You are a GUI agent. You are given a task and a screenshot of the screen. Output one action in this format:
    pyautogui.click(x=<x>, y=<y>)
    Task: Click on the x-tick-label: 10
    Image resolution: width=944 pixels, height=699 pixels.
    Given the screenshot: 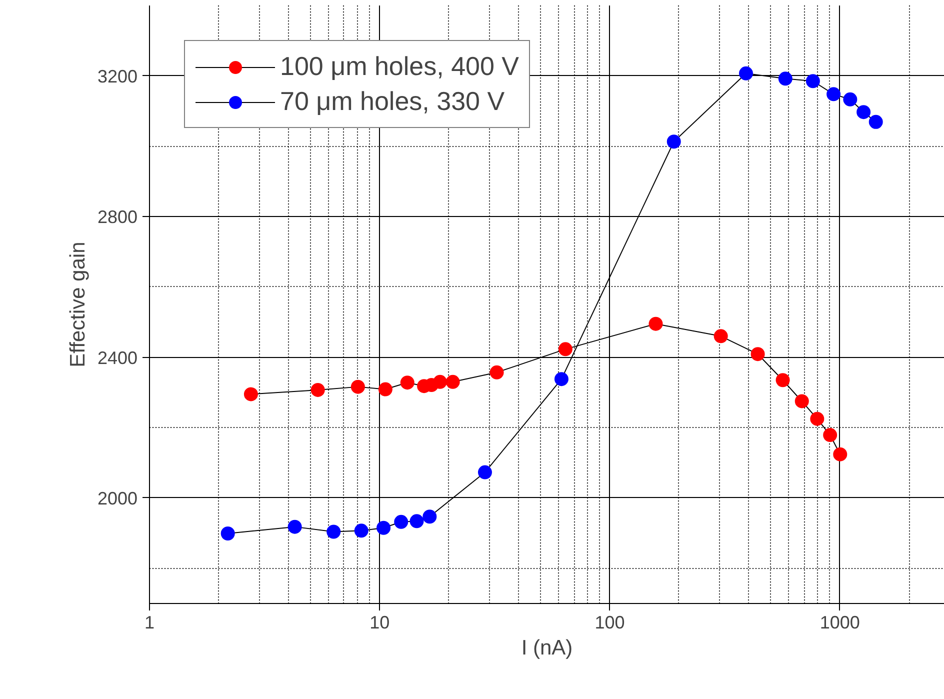 What is the action you would take?
    pyautogui.click(x=380, y=622)
    